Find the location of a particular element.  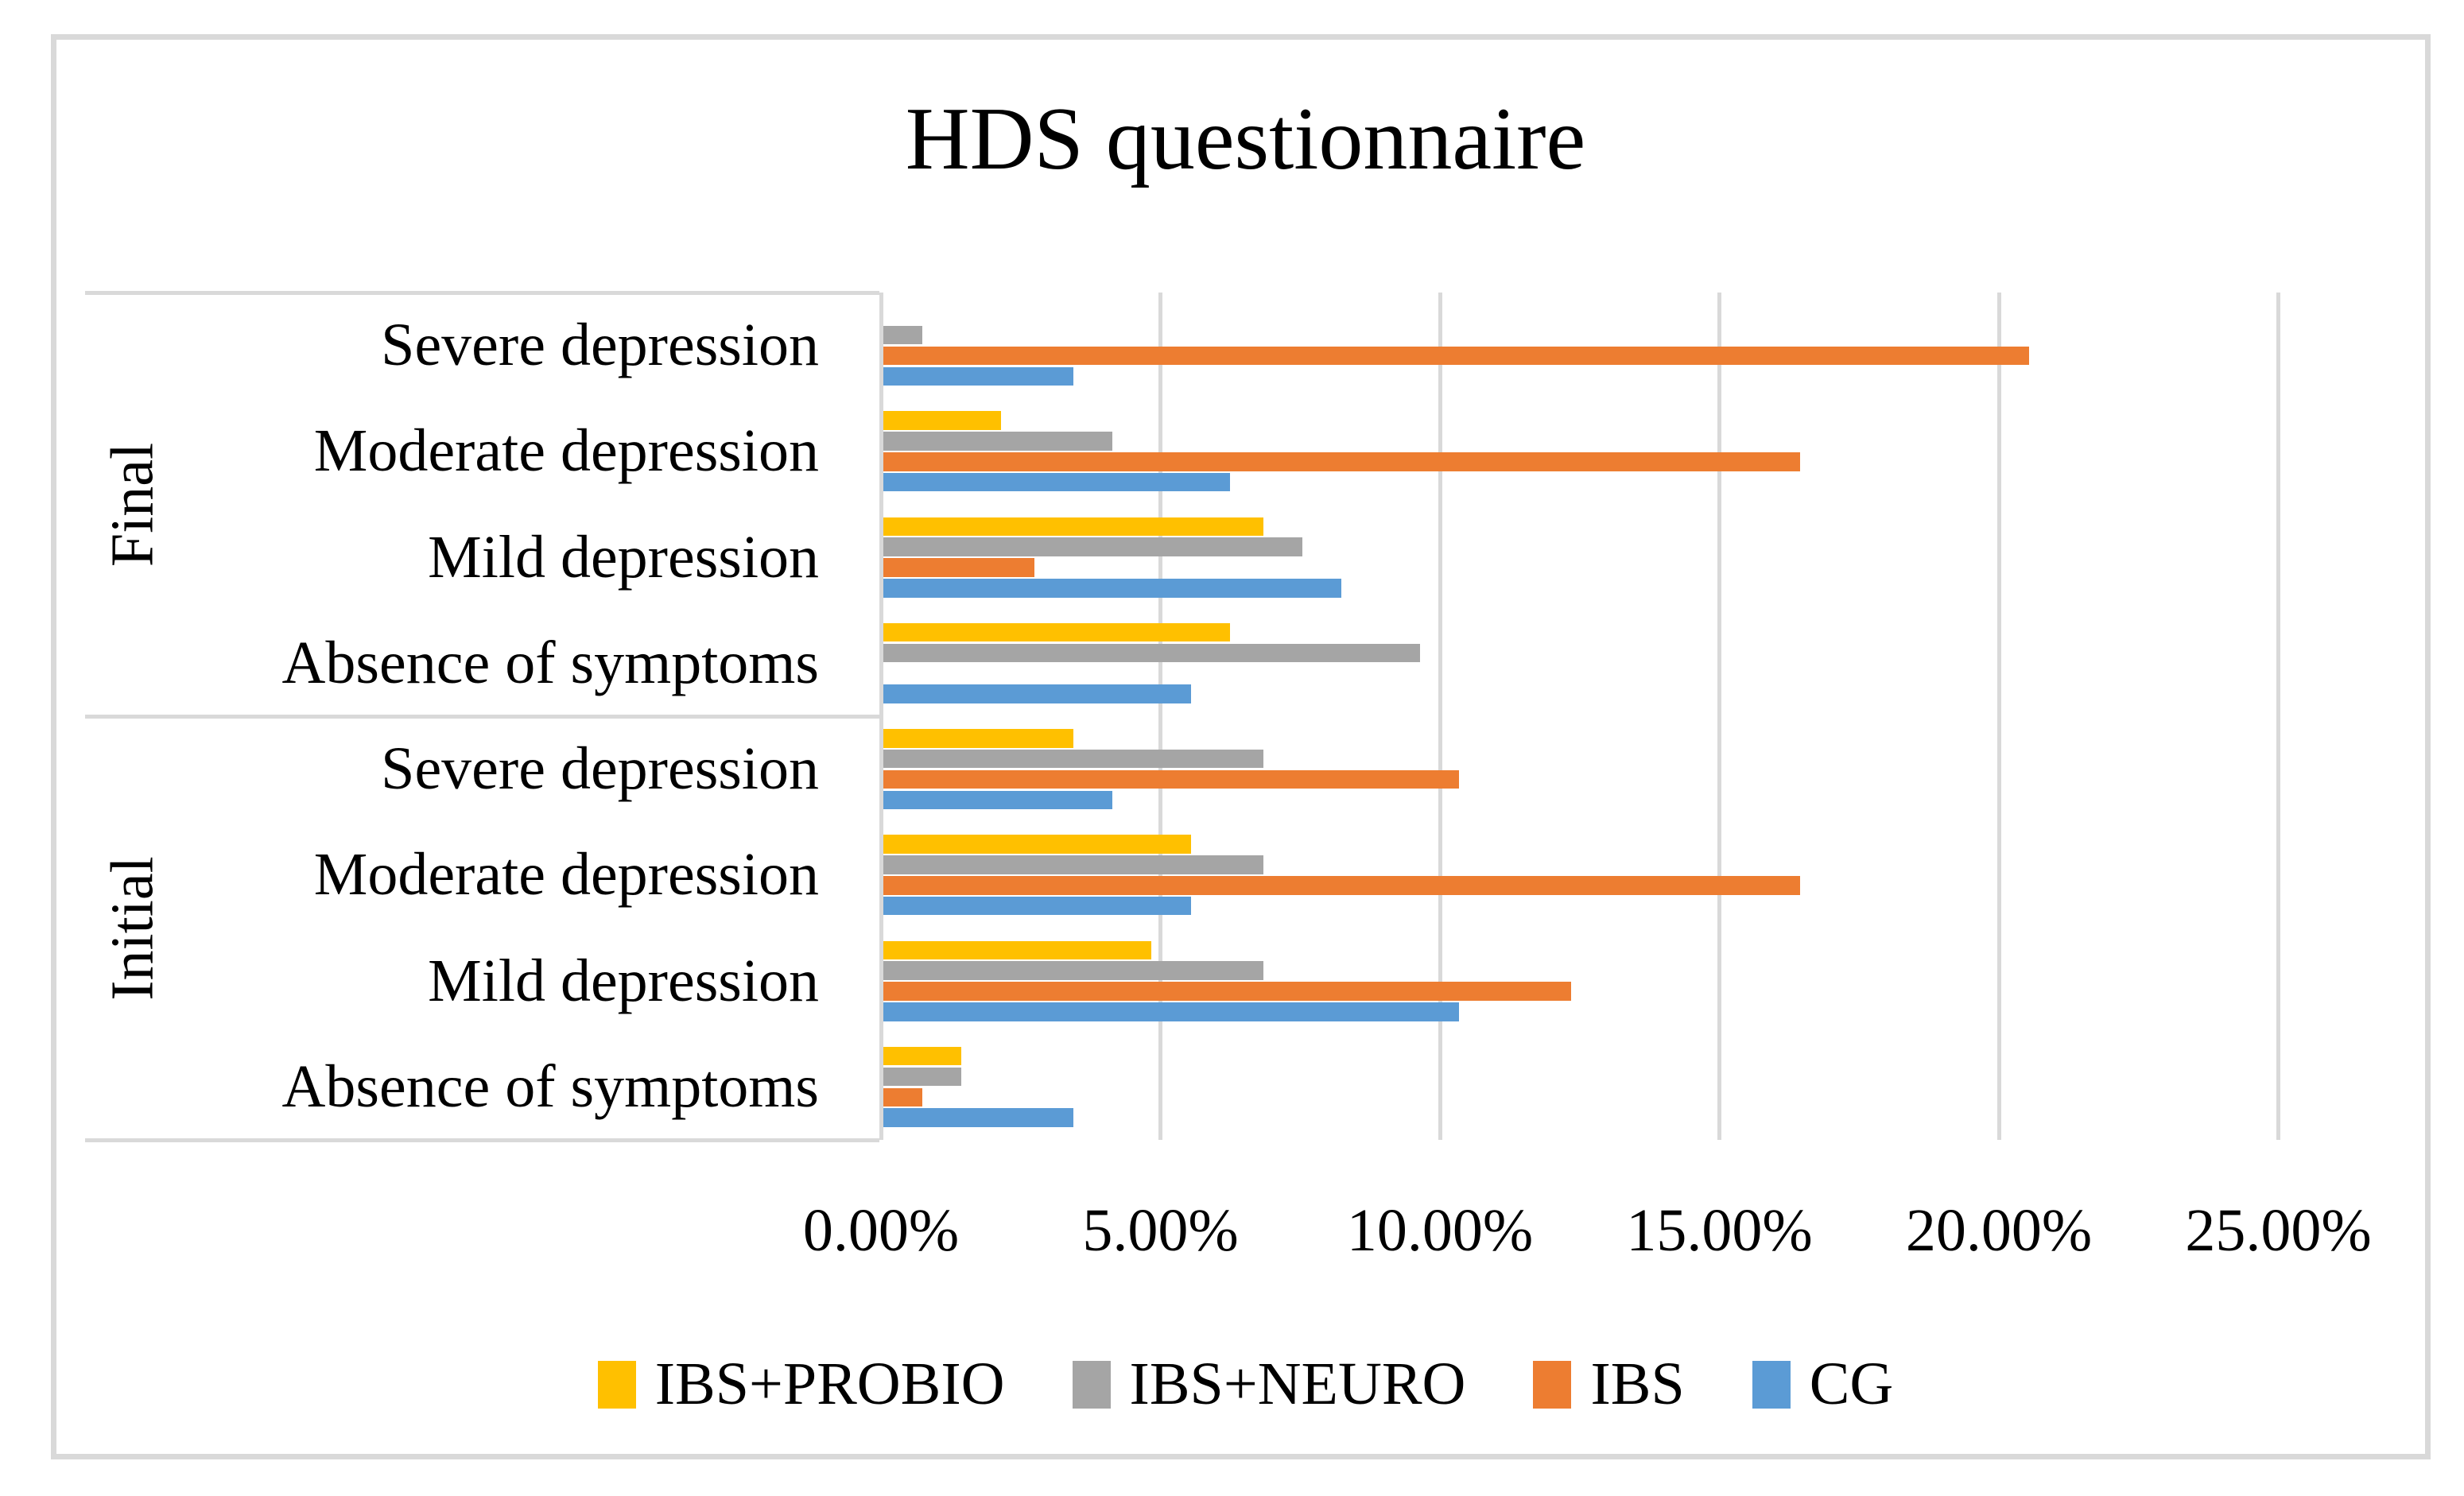

bar-ibs-neuro-initial-moderate-depression is located at coordinates (1073, 865).